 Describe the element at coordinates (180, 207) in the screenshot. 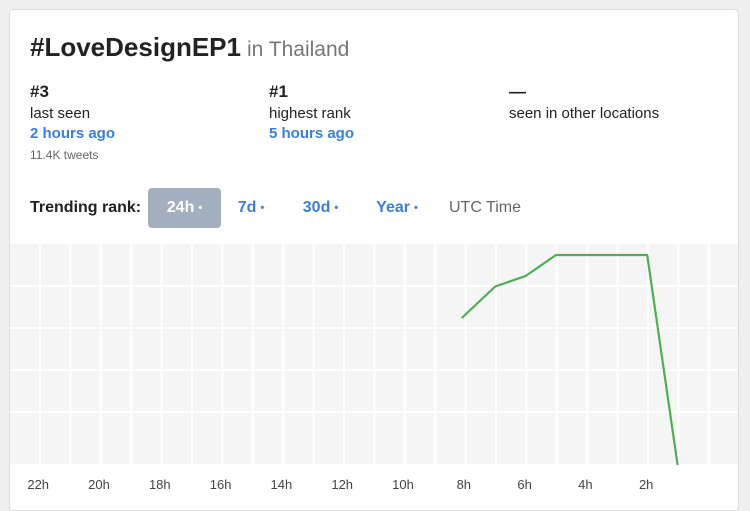

I see `range-label: 24h` at that location.